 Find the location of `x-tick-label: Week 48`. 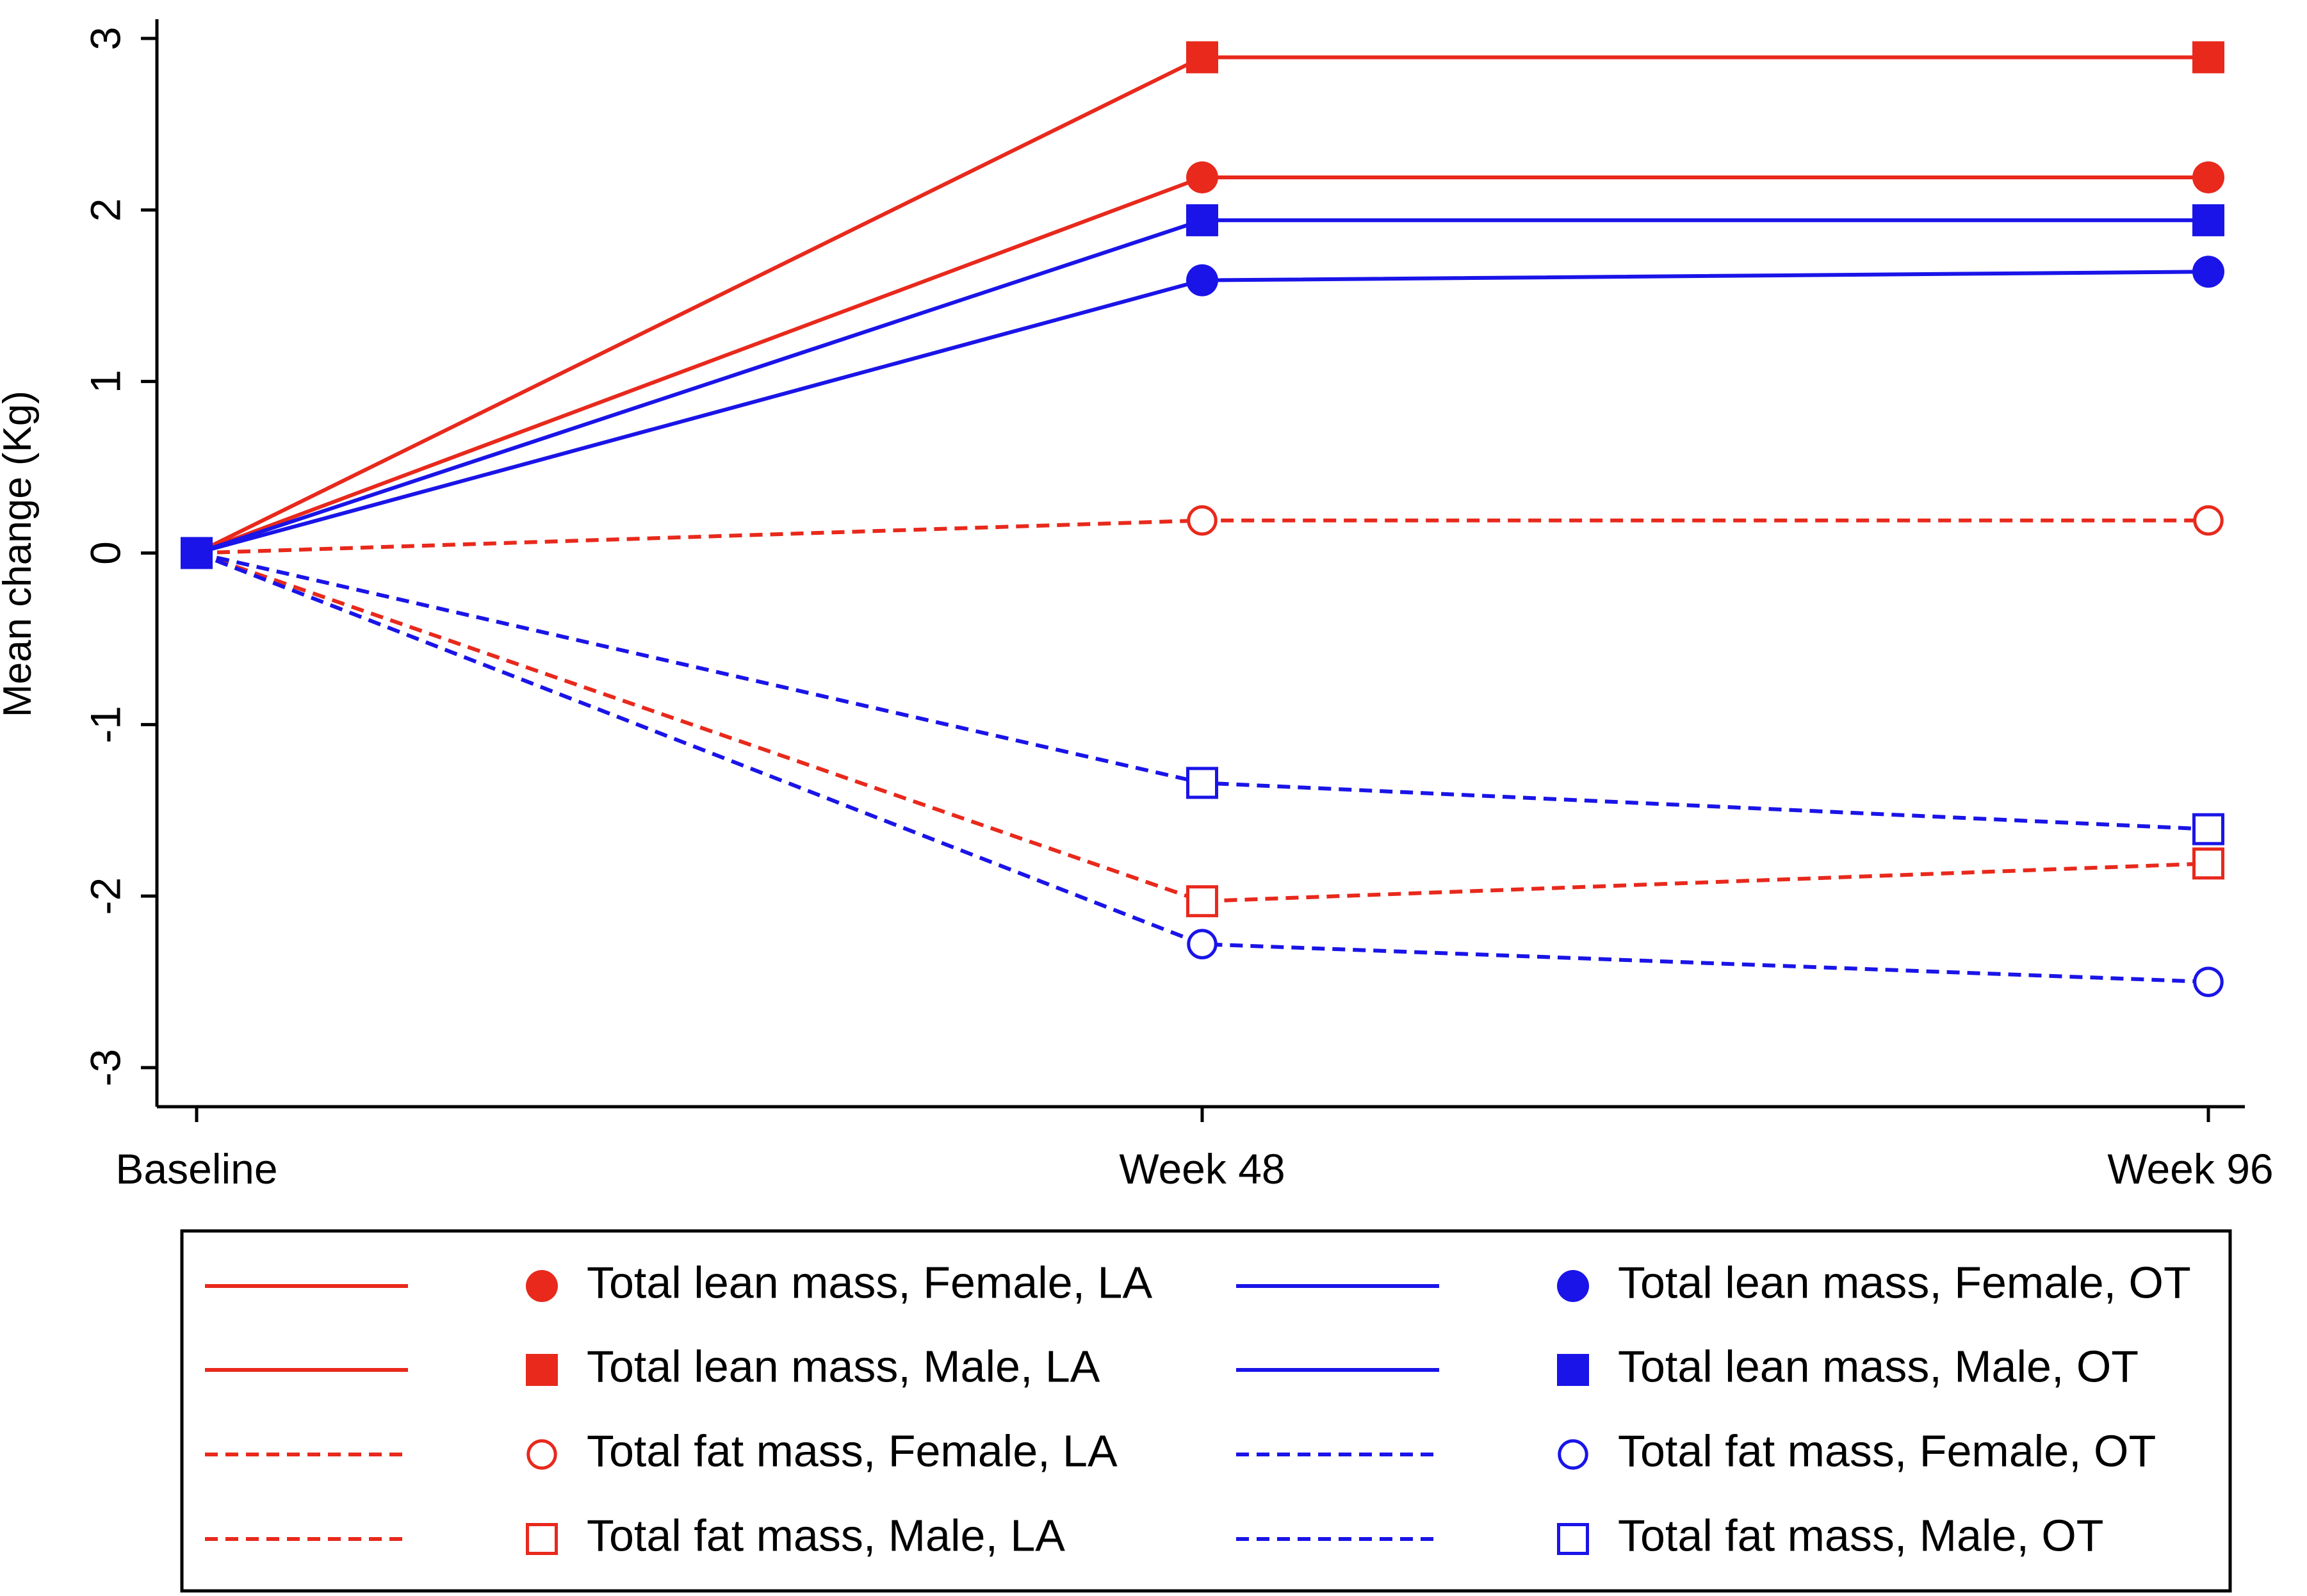

x-tick-label: Week 48 is located at coordinates (1202, 1169).